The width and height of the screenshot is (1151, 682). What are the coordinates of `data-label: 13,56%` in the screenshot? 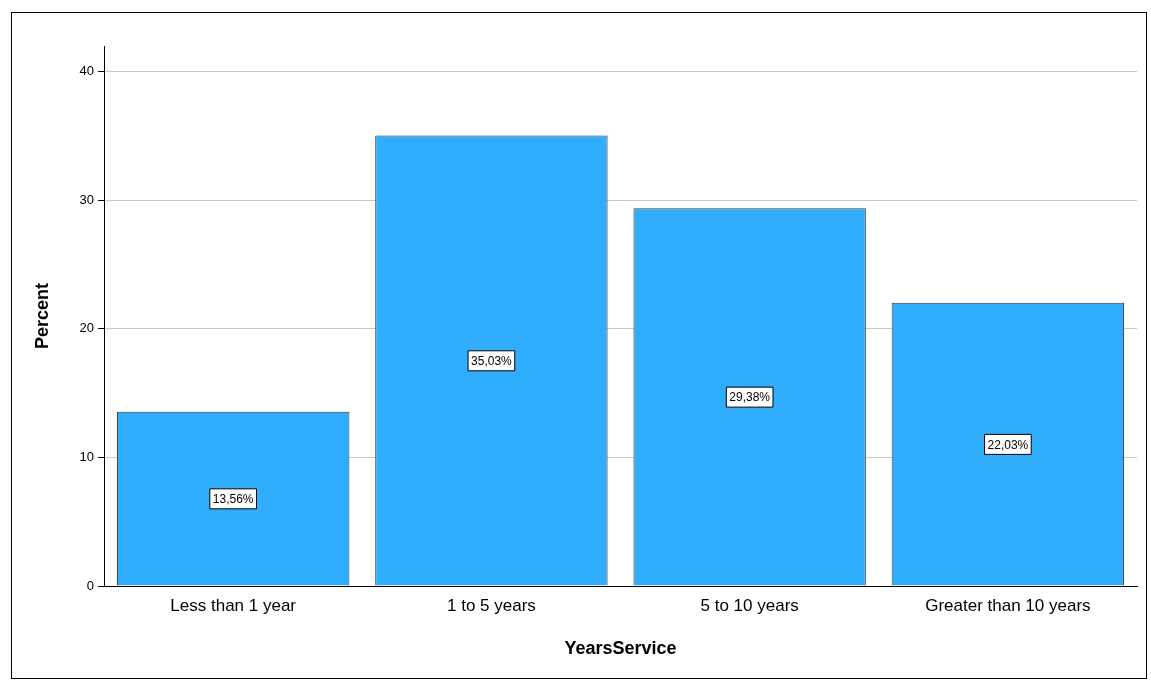 It's located at (233, 499).